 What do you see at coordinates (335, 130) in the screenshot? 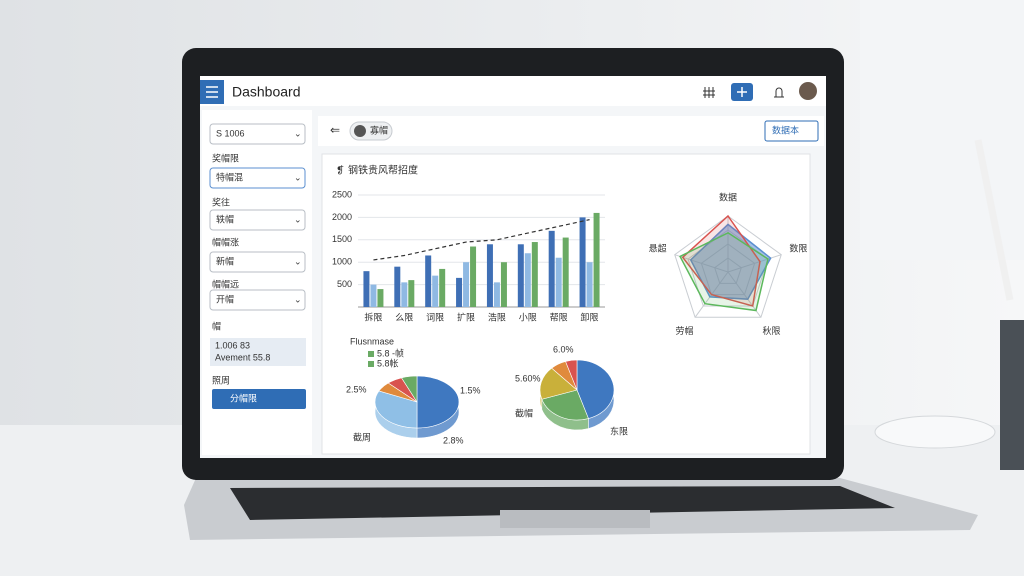
I see `back-icon: ⇐` at bounding box center [335, 130].